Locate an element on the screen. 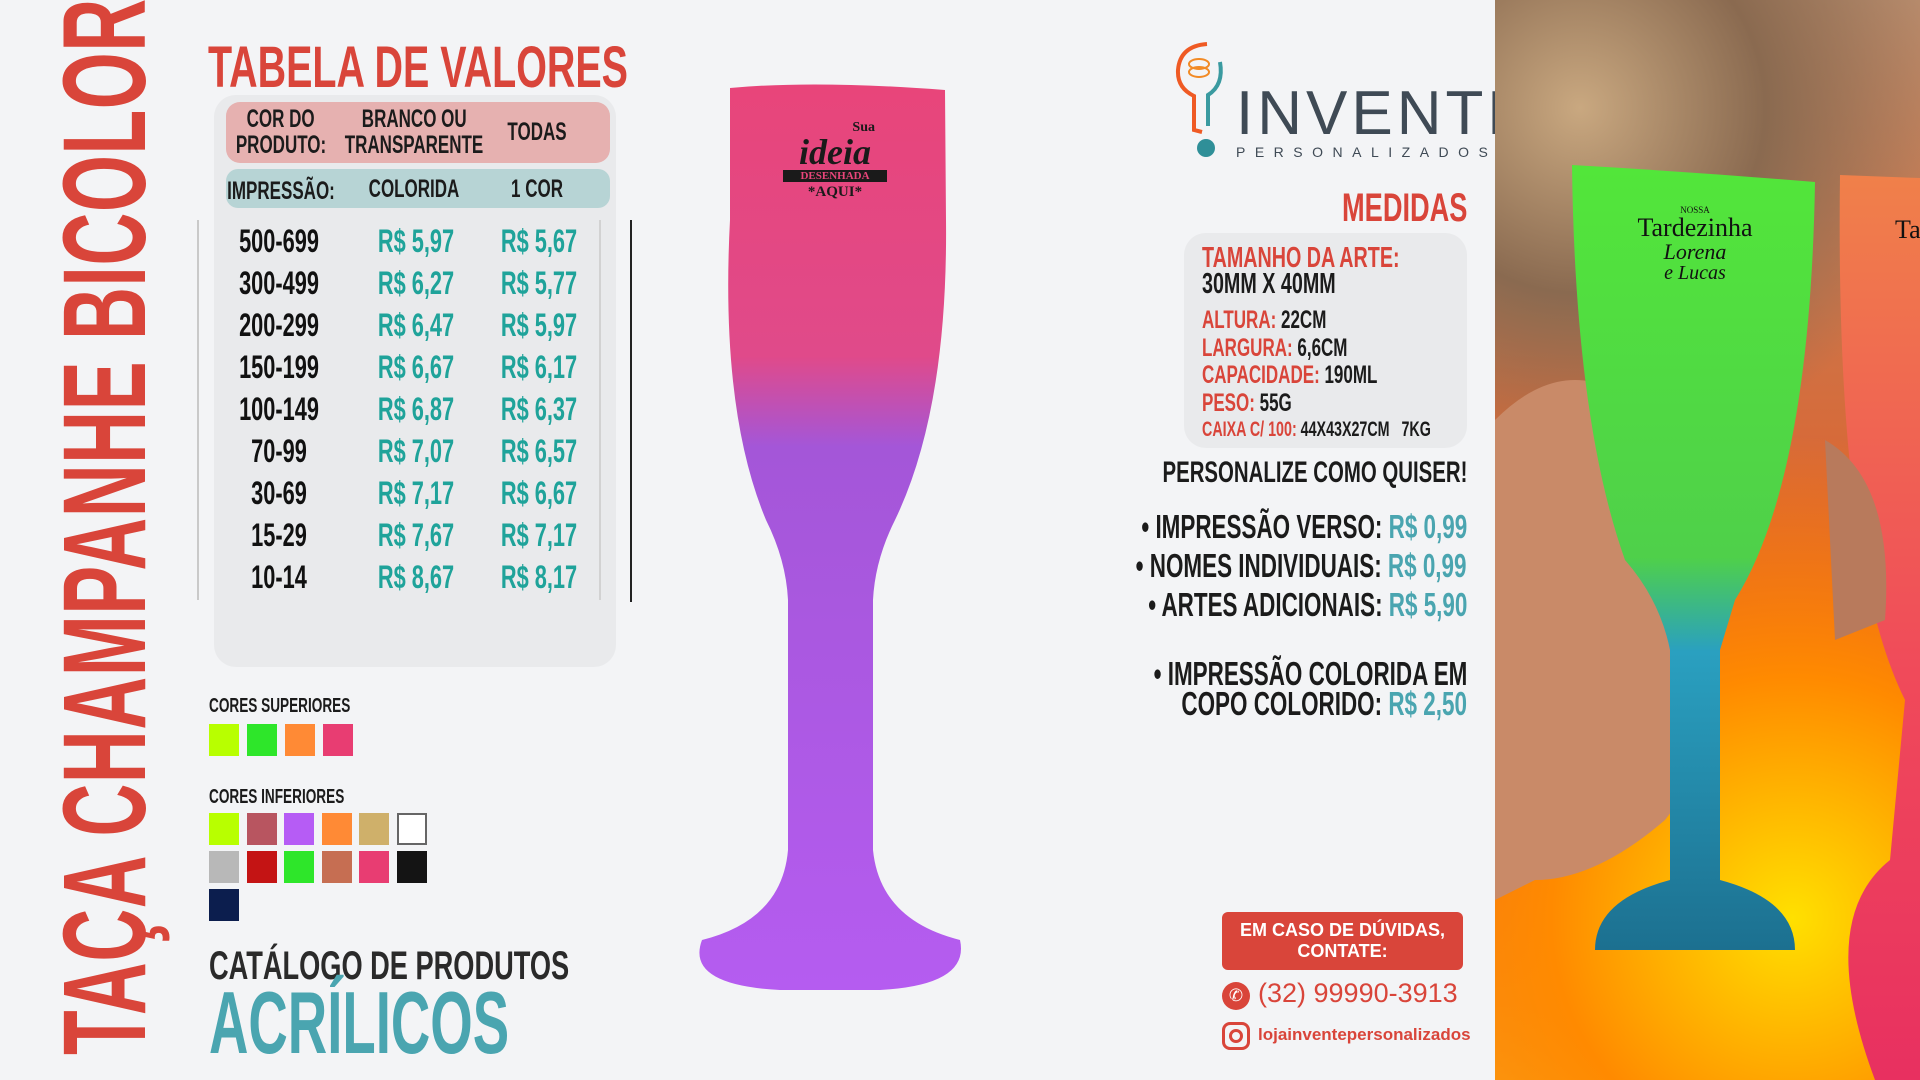 The width and height of the screenshot is (1920, 1080). price-cell-qty: 150-199 is located at coordinates (279, 367).